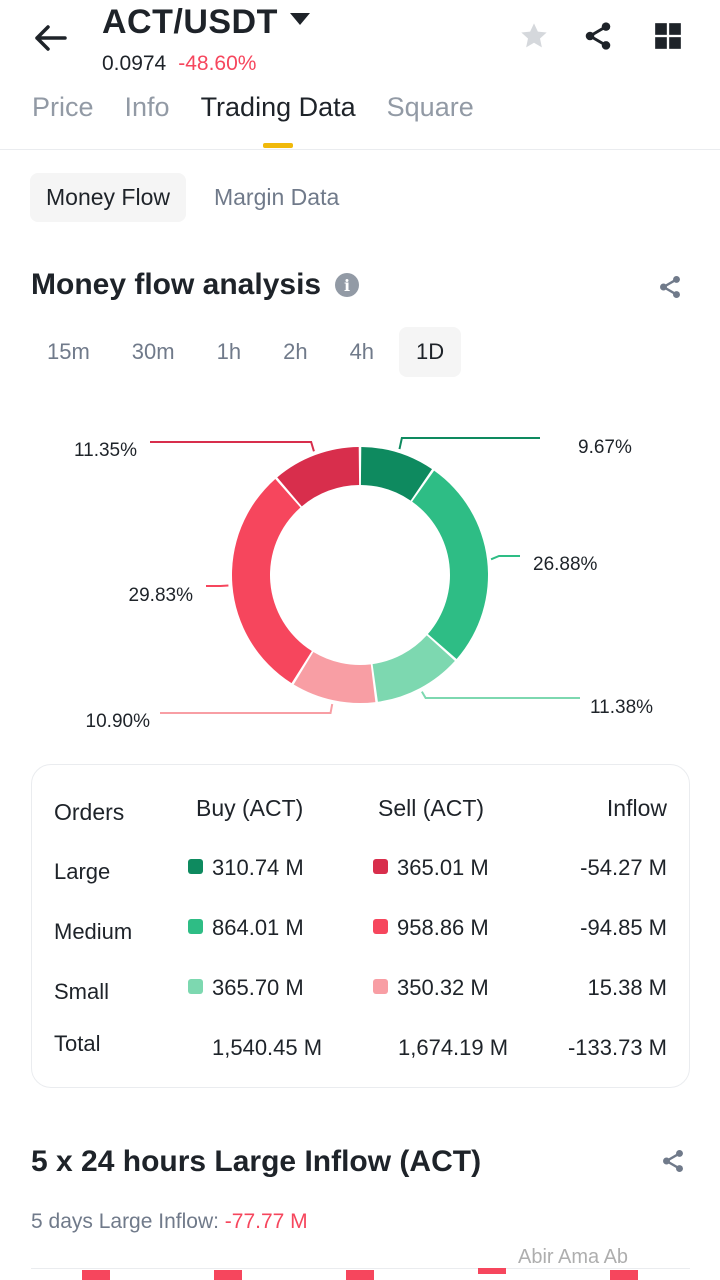  Describe the element at coordinates (229, 351) in the screenshot. I see `interval-1h: 1h` at that location.